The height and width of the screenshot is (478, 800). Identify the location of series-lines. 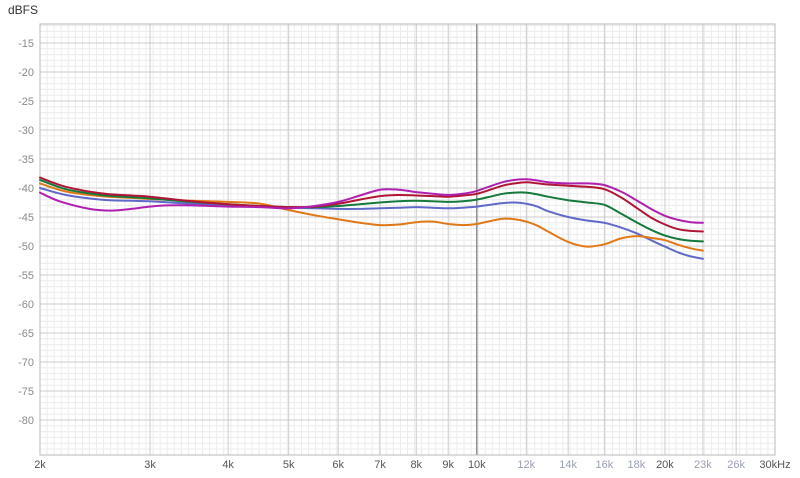
(371, 218).